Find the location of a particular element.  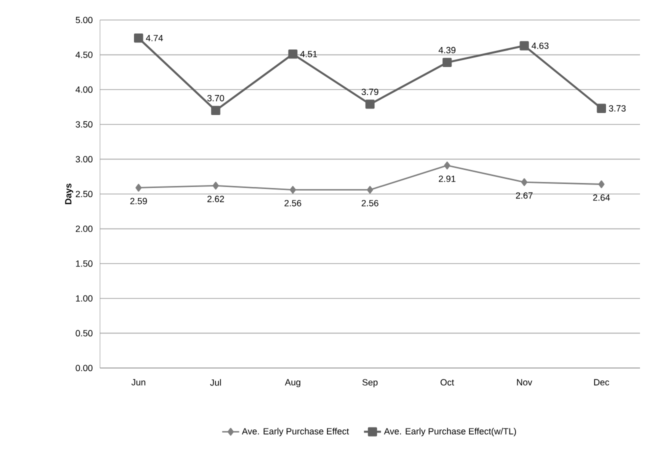

data-label: 4.51 is located at coordinates (309, 54).